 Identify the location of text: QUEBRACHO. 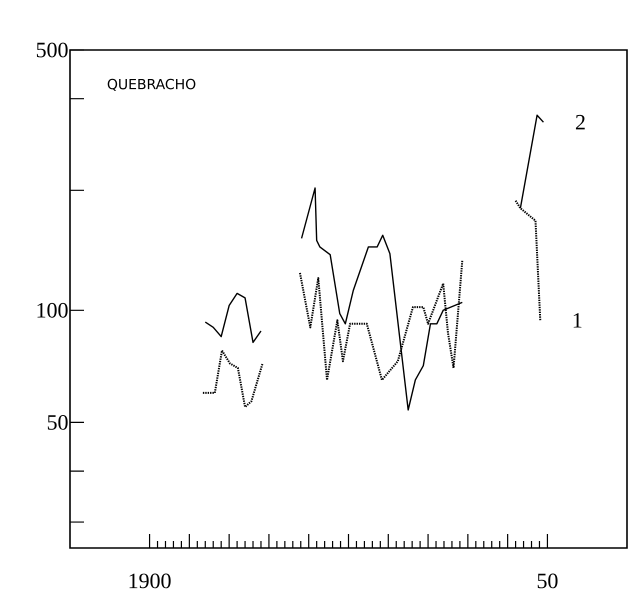
(152, 84).